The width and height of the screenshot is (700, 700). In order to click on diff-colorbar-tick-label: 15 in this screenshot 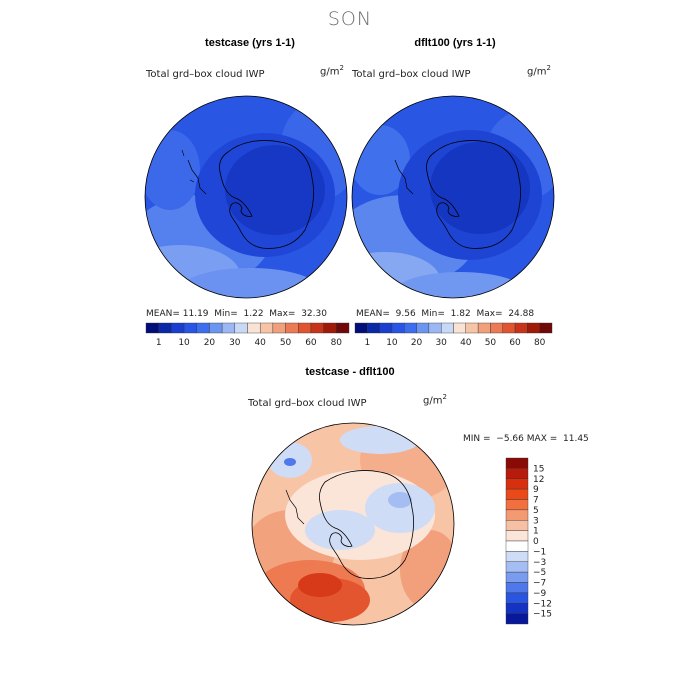, I will do `click(538, 469)`.